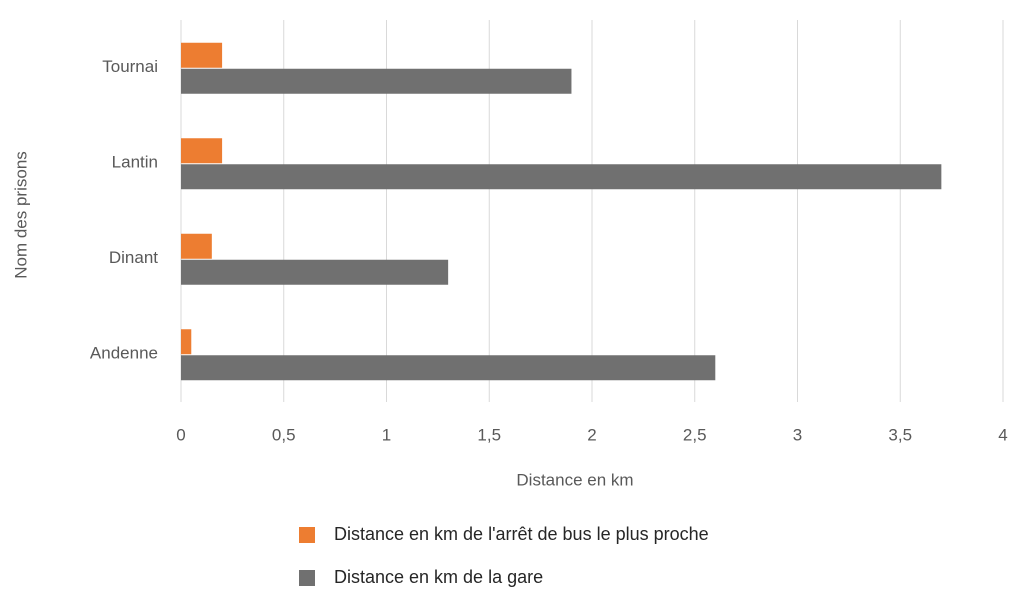 The width and height of the screenshot is (1010, 592). Describe the element at coordinates (130, 66) in the screenshot. I see `y-tick-label: Tournai` at that location.